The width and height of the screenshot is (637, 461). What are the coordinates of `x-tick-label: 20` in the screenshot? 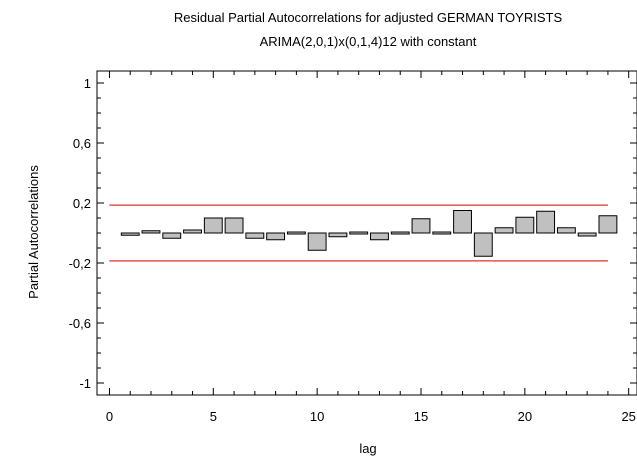 It's located at (525, 416).